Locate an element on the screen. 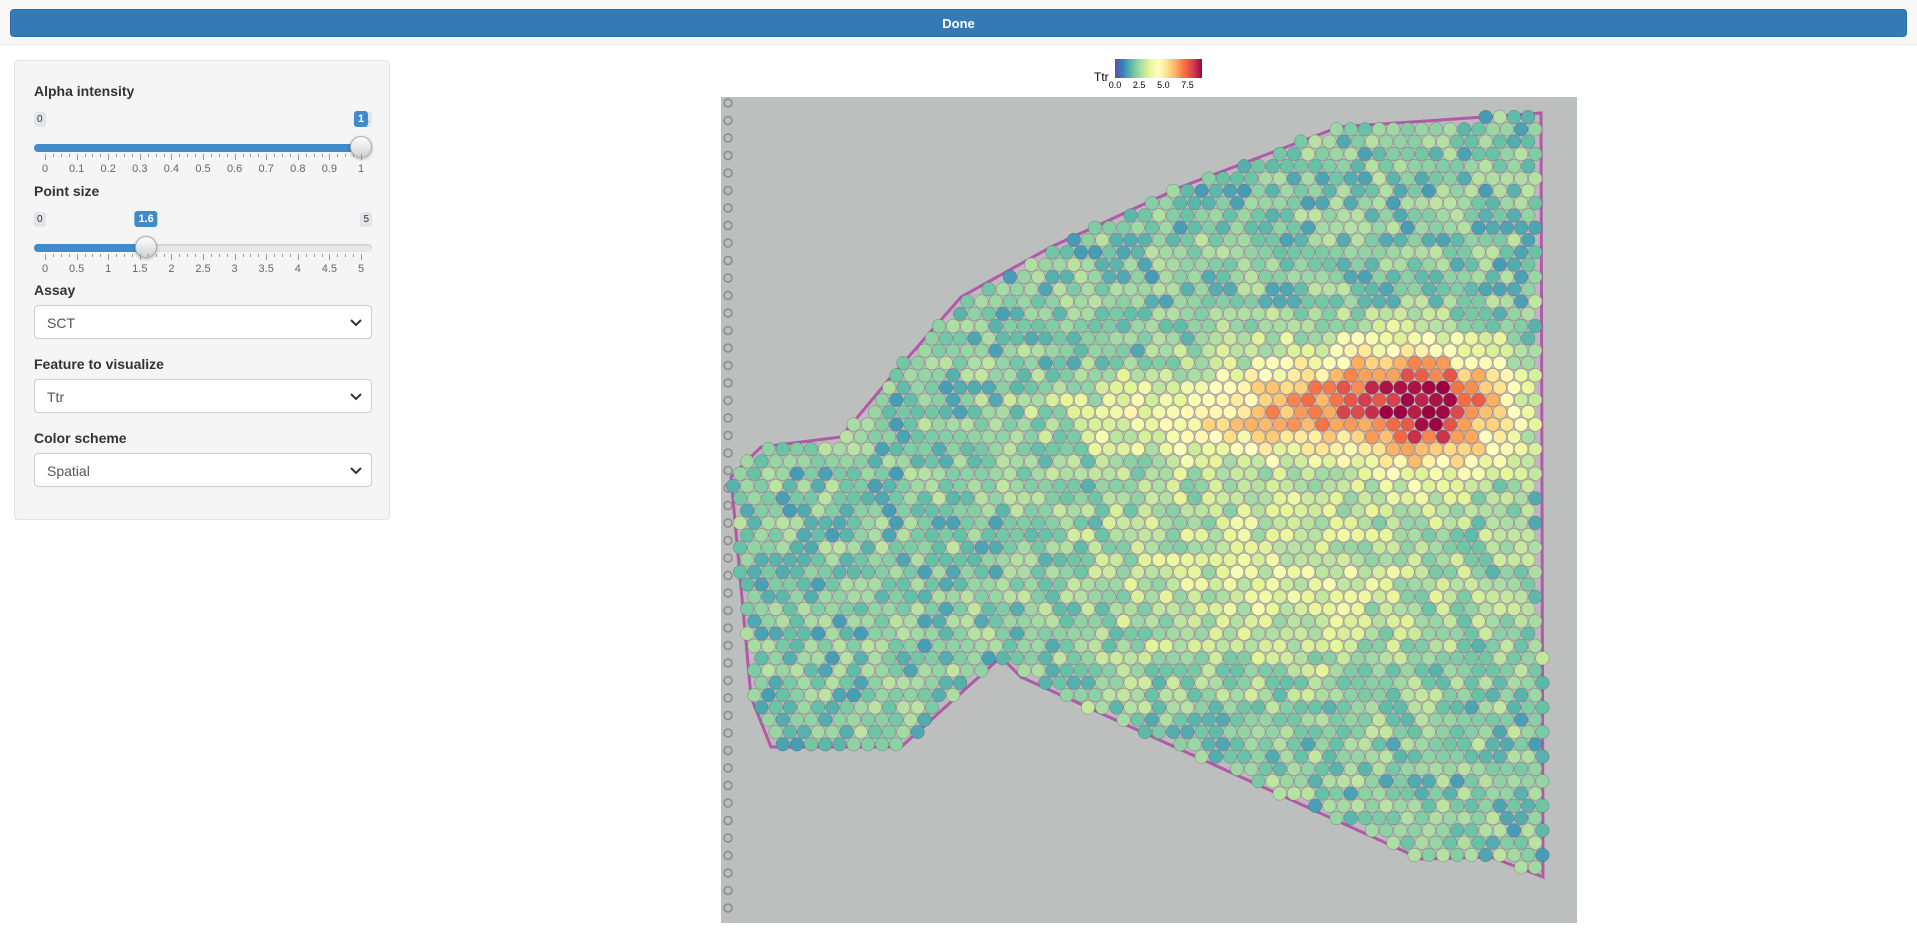 This screenshot has width=1917, height=933. point-size-slider: 0 5 1.6 0 0.5 1 1.5 2 2.5 3 3.5 4 4.5 5 is located at coordinates (203, 239).